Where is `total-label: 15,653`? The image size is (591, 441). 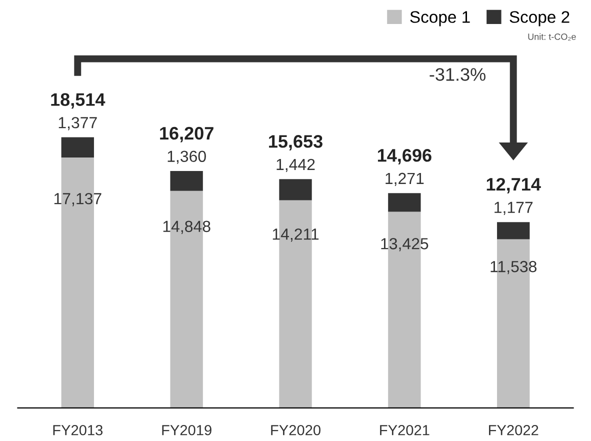
total-label: 15,653 is located at coordinates (295, 142).